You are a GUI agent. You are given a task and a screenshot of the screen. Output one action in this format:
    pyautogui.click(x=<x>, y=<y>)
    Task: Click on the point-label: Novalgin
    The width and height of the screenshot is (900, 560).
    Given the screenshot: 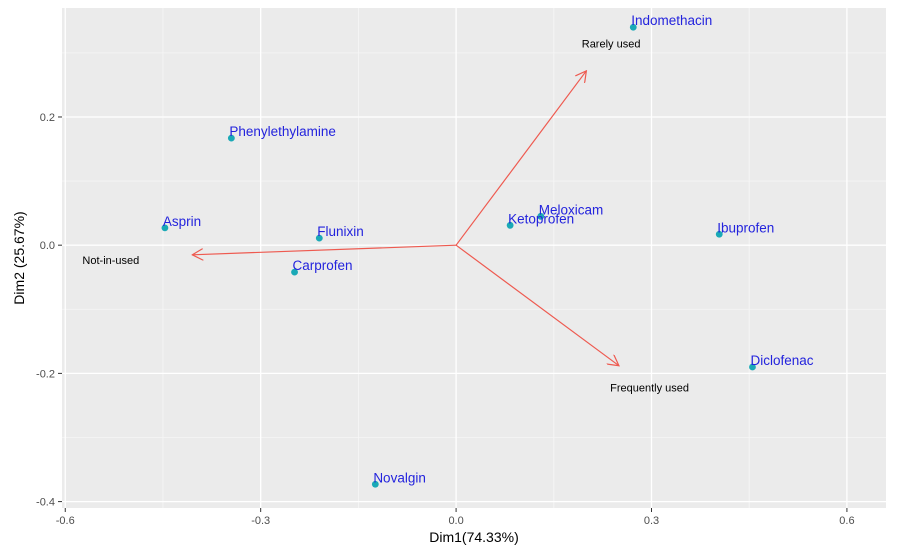 What is the action you would take?
    pyautogui.click(x=399, y=477)
    